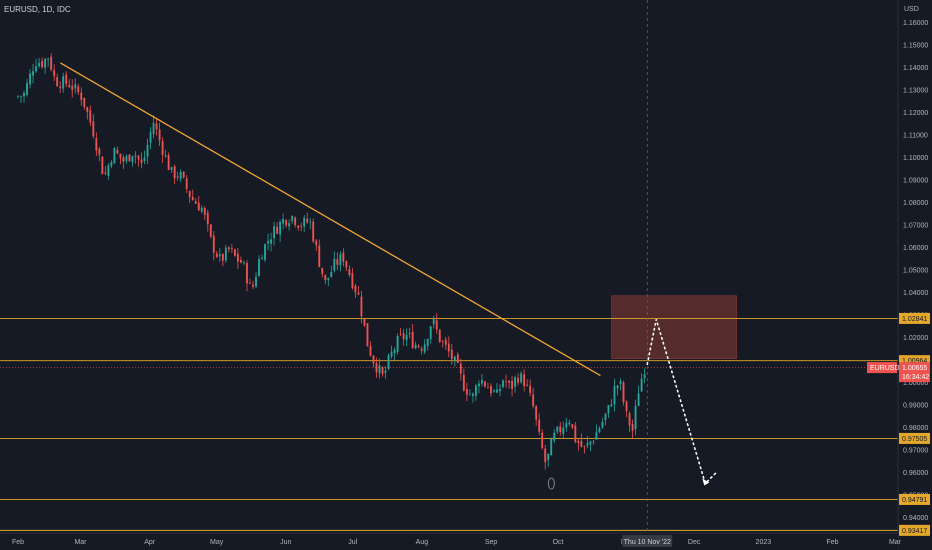 The width and height of the screenshot is (932, 550). Describe the element at coordinates (551, 483) in the screenshot. I see `marker-ellipse` at that location.